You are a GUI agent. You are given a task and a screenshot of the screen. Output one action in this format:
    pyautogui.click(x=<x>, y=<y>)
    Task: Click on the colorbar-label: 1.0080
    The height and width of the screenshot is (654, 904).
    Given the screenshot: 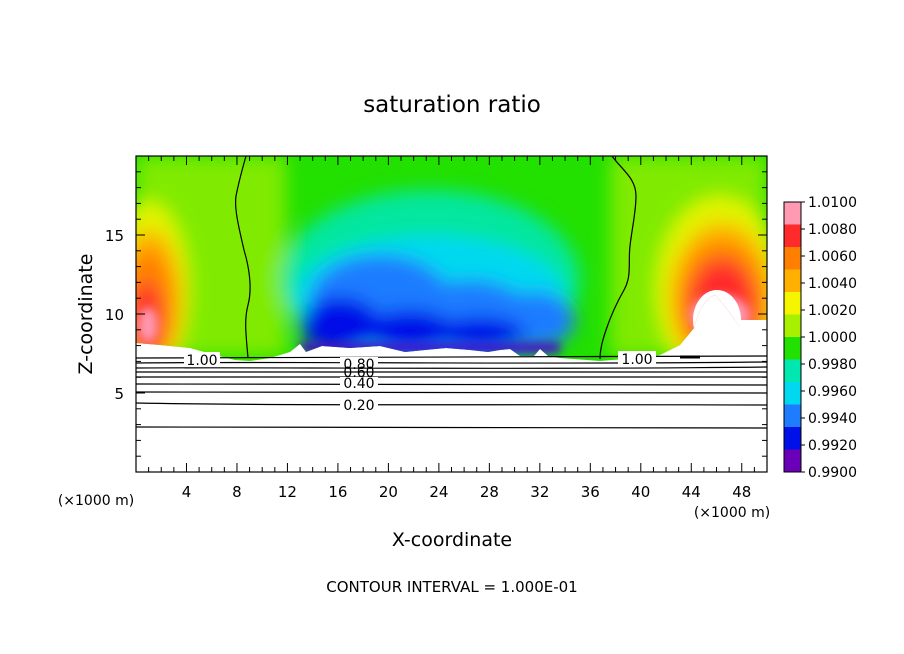 What is the action you would take?
    pyautogui.click(x=832, y=230)
    